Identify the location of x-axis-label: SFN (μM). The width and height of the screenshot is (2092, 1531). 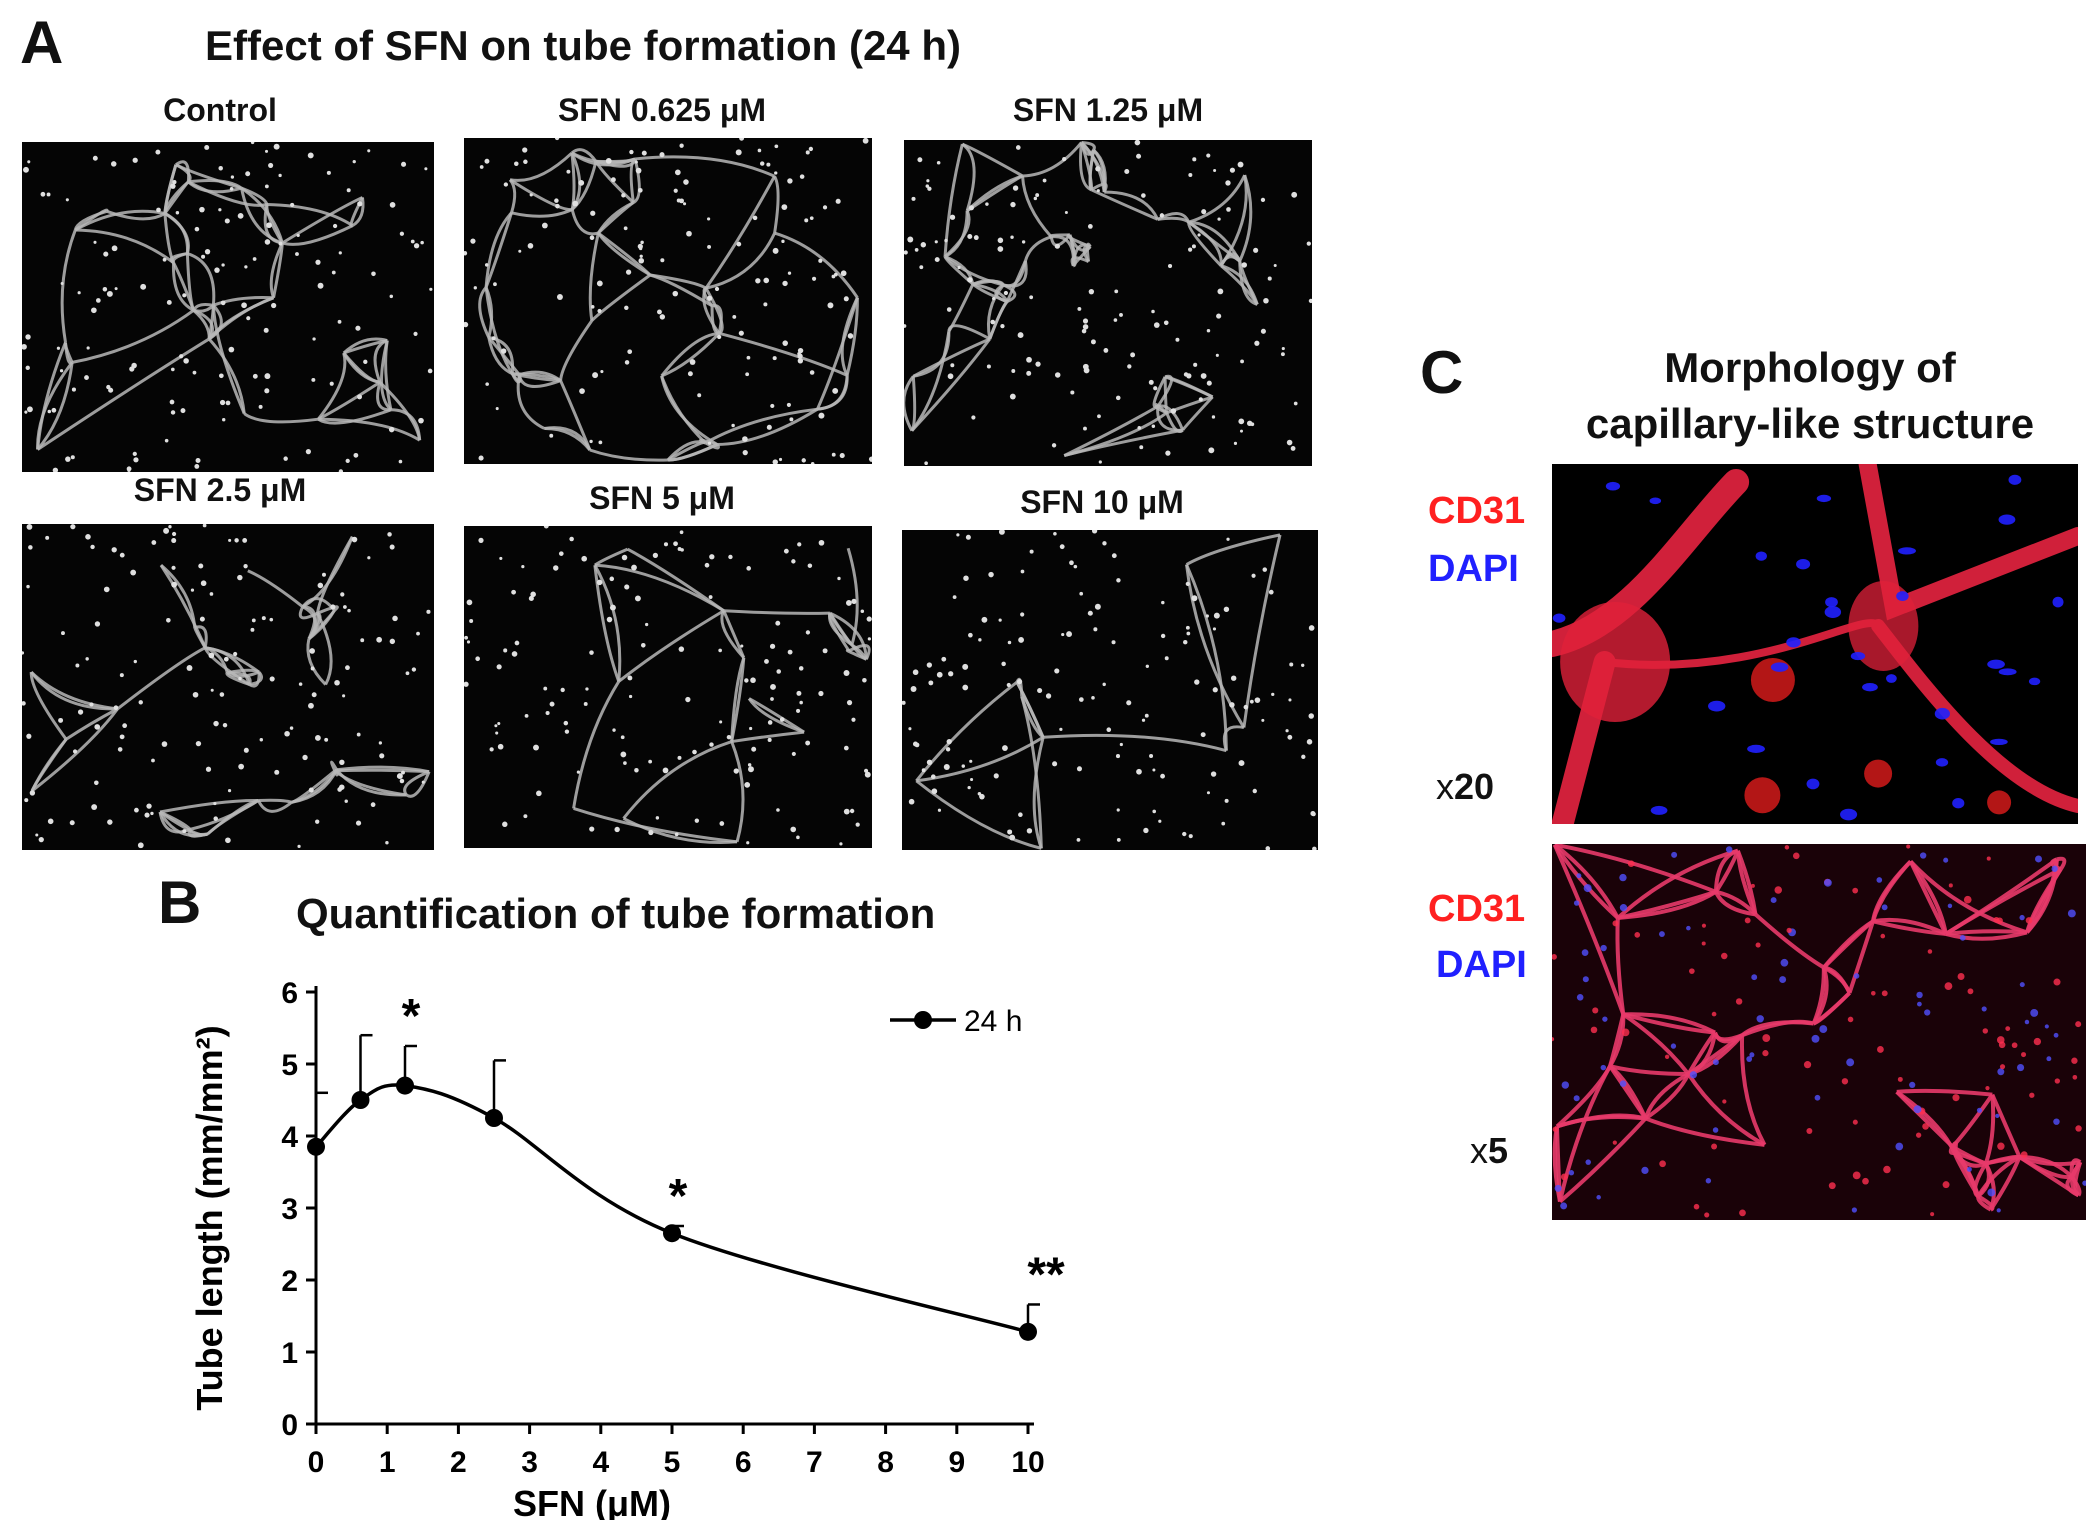
(592, 1501).